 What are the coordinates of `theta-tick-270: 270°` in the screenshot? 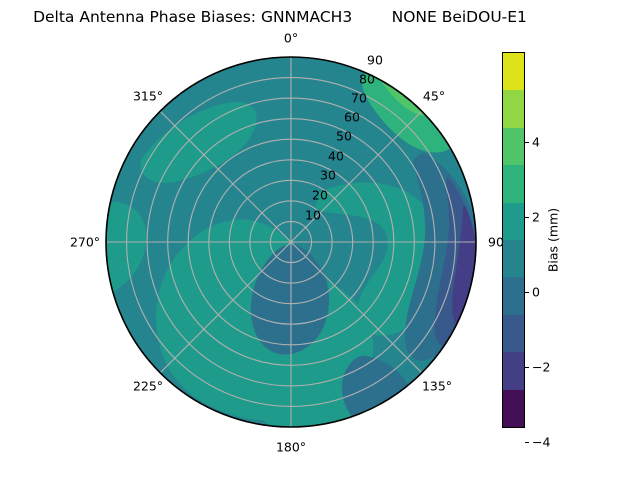 It's located at (85, 242).